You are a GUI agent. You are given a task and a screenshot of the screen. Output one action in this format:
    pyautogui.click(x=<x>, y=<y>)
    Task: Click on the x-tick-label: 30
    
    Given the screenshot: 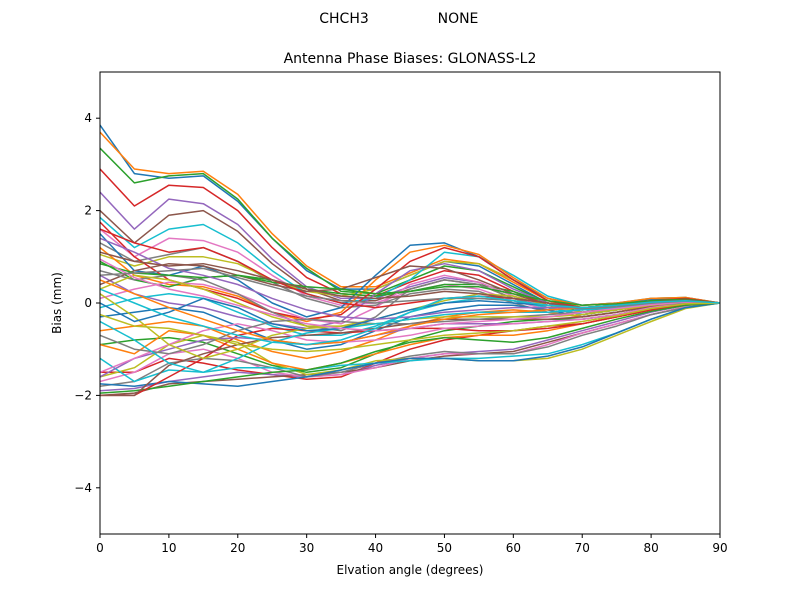 What is the action you would take?
    pyautogui.click(x=306, y=548)
    